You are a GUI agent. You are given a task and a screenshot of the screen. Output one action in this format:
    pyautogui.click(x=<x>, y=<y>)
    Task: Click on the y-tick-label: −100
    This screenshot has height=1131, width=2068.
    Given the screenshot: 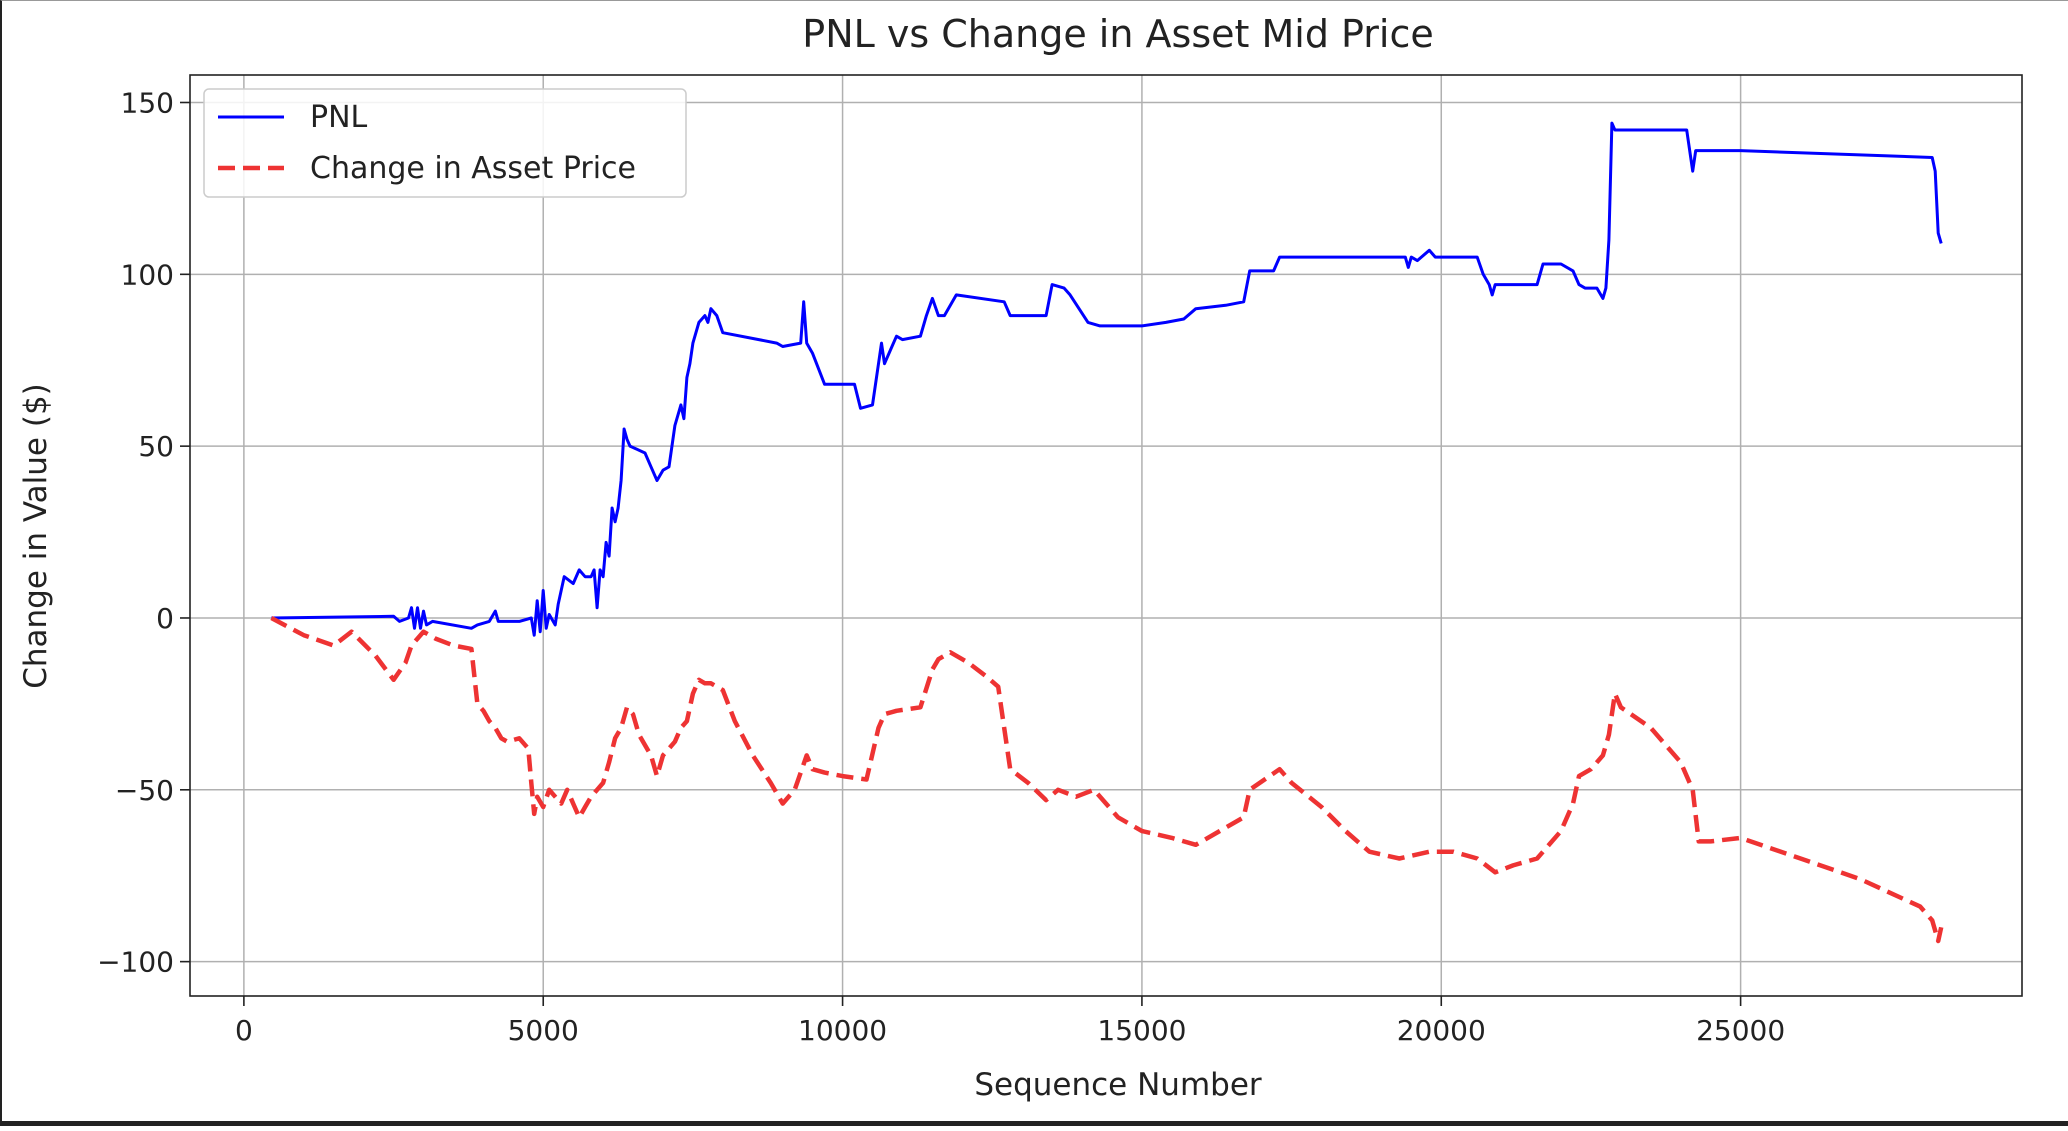 What is the action you would take?
    pyautogui.click(x=135, y=962)
    